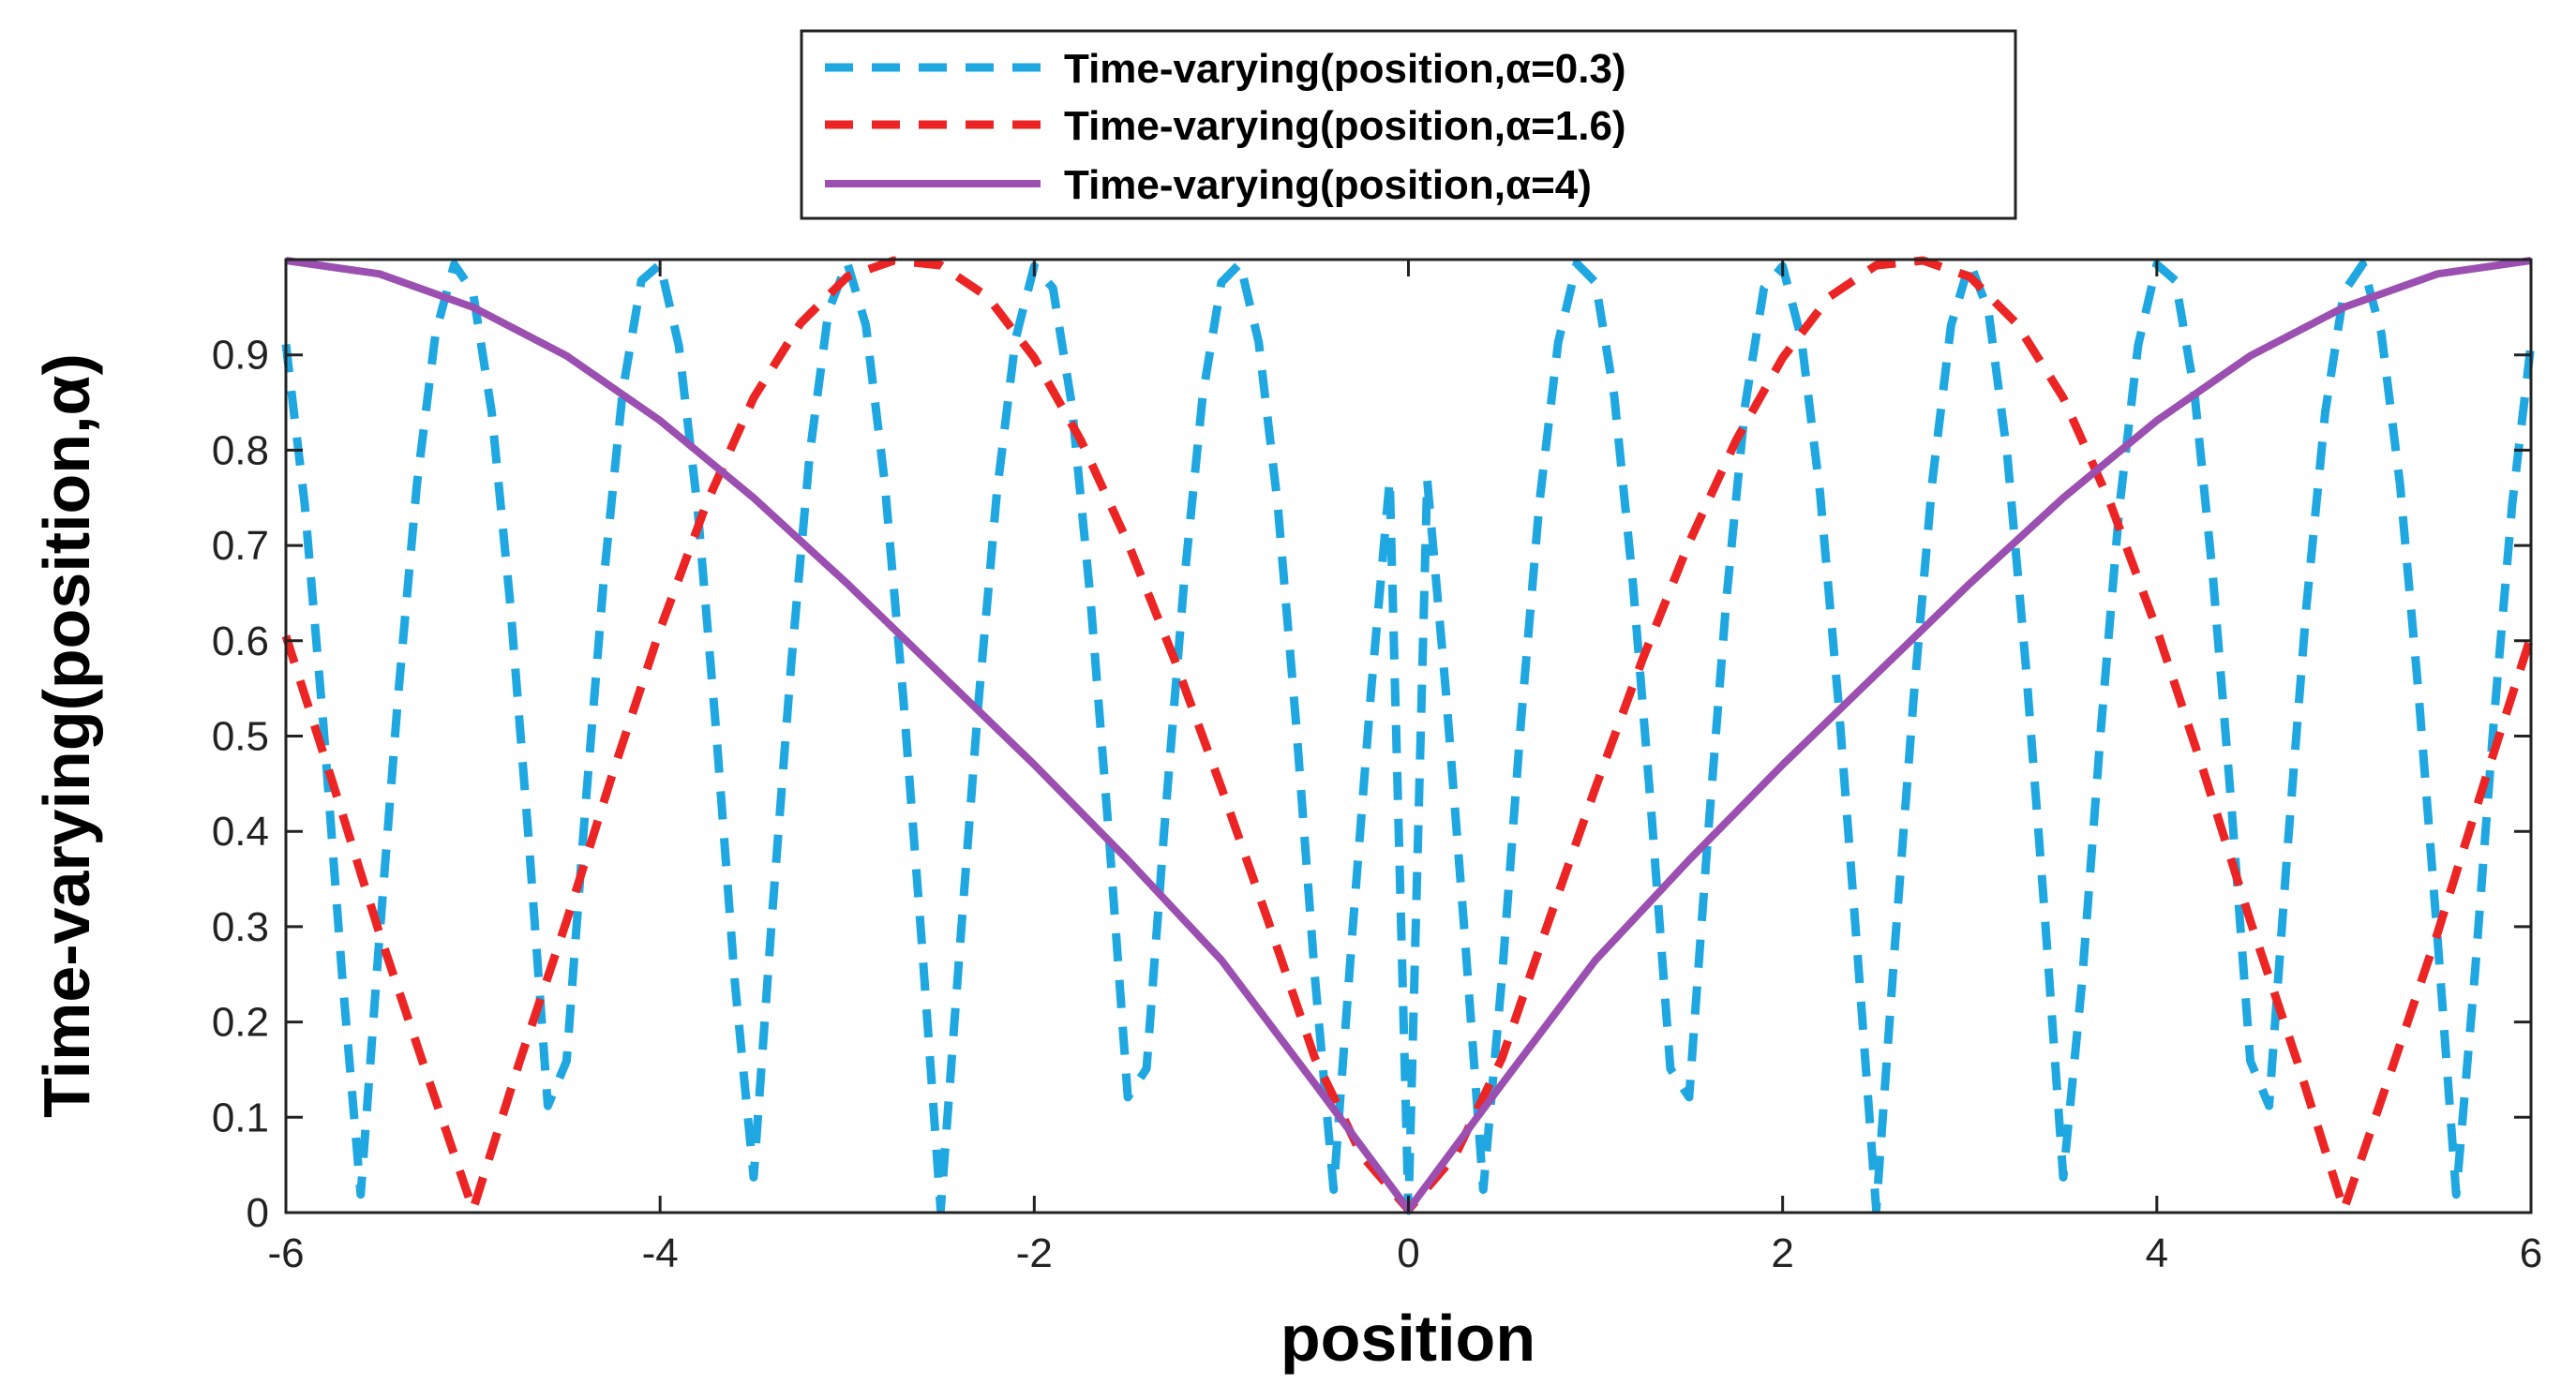 This screenshot has width=2576, height=1400. I want to click on x-axis-title: position, so click(1408, 1338).